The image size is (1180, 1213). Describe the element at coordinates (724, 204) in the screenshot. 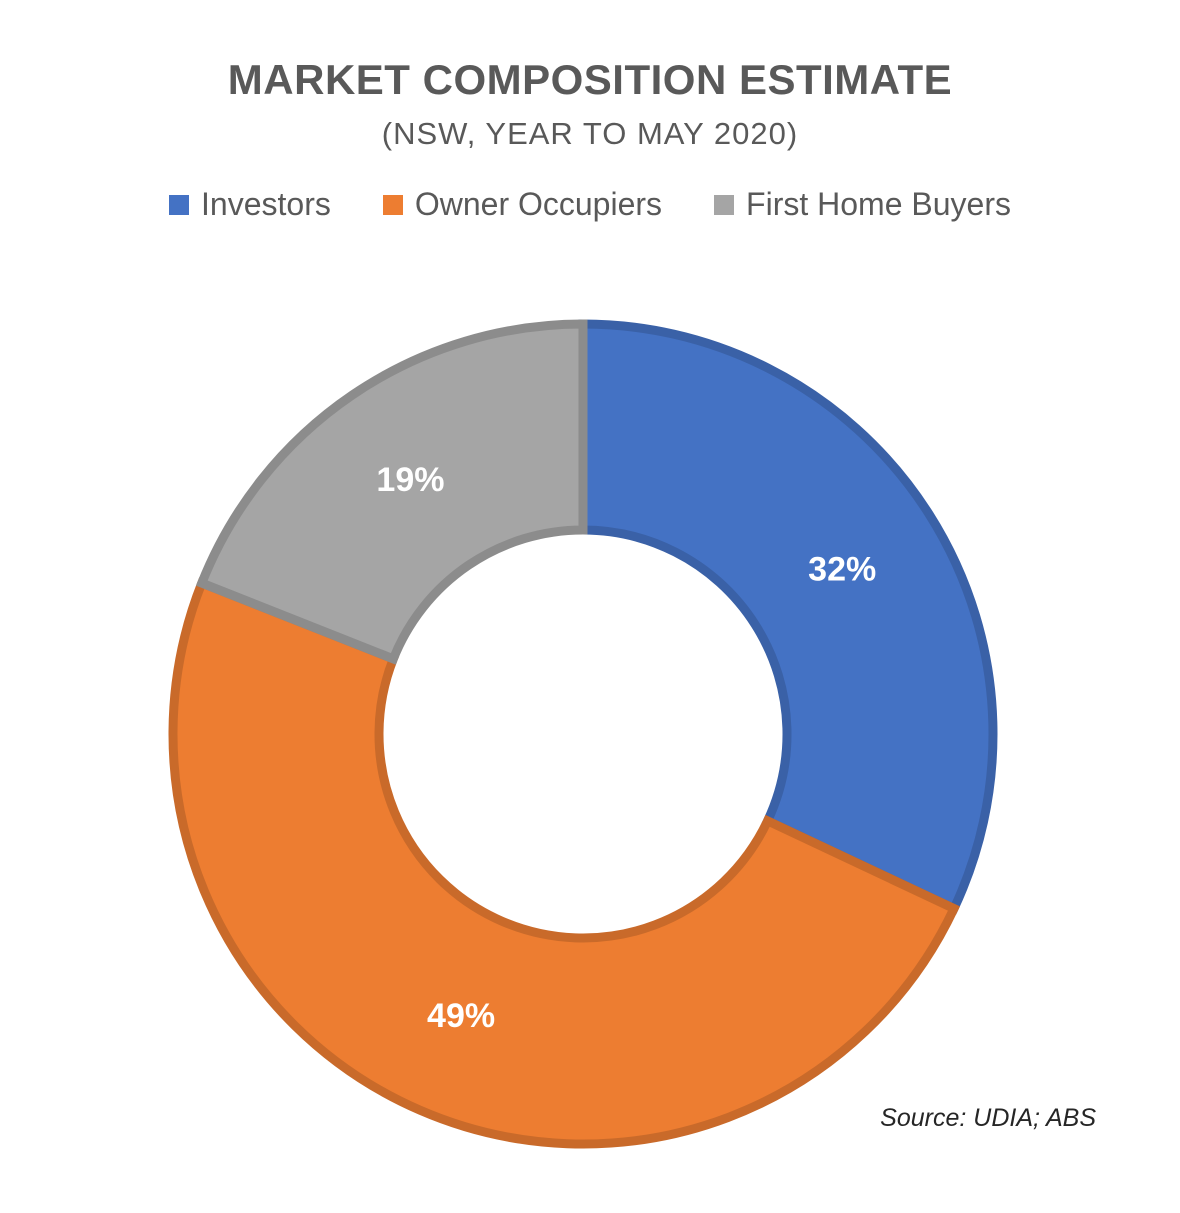

I see `legend-swatch-first-home-buyers` at that location.